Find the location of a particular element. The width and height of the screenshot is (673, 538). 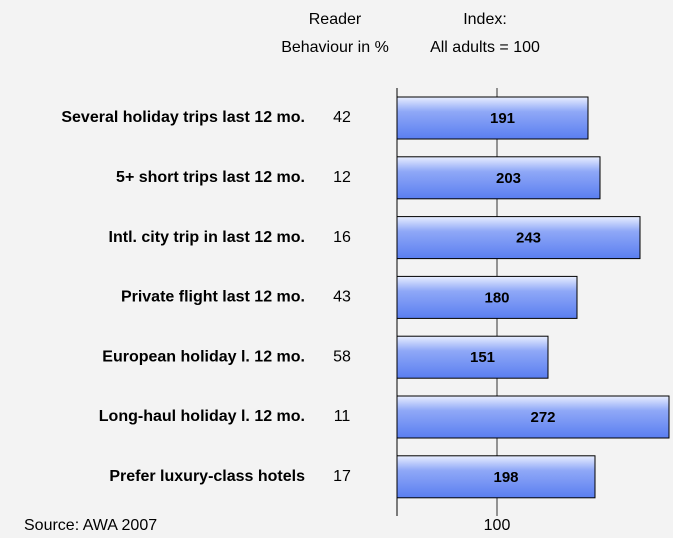

category-label: European holiday l. 12 mo. is located at coordinates (203, 356).